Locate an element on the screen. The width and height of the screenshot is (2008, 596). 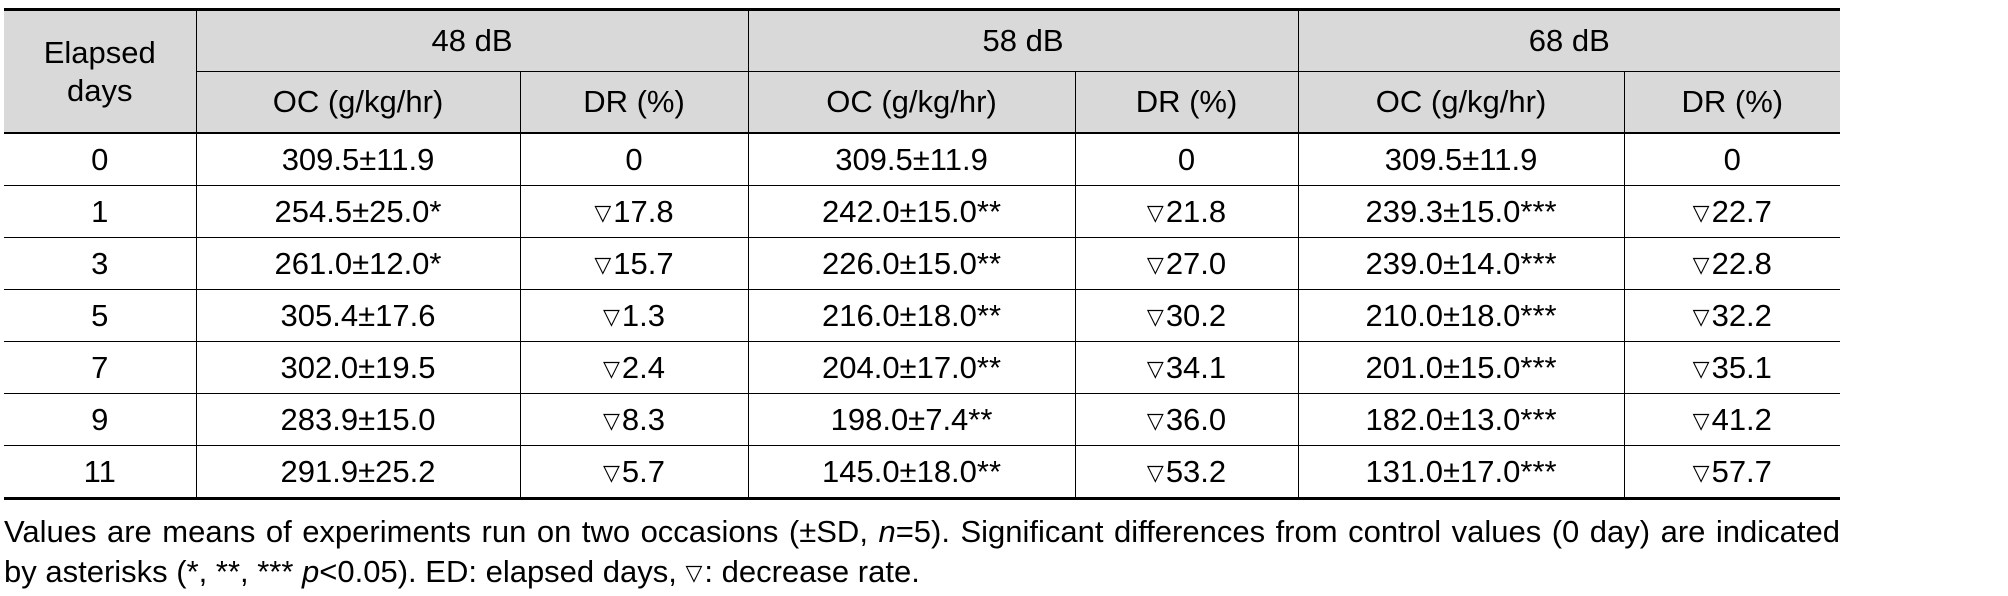
cell-dr-48: ▽1.3 is located at coordinates (634, 315).